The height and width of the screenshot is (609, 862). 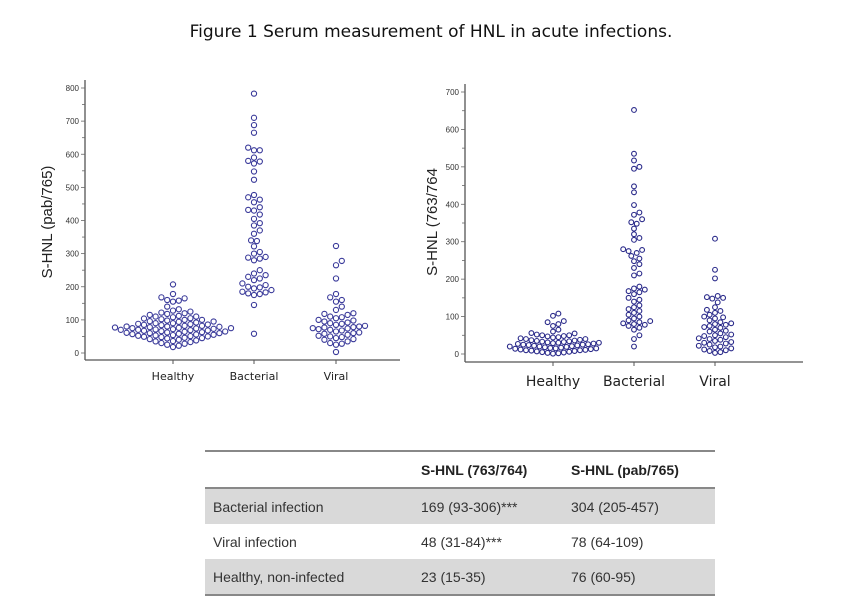 What do you see at coordinates (73, 254) in the screenshot?
I see `y-tick-label: 300` at bounding box center [73, 254].